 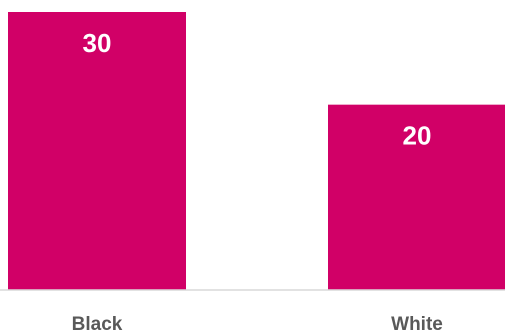 I want to click on category-label-white: White, so click(x=417, y=324).